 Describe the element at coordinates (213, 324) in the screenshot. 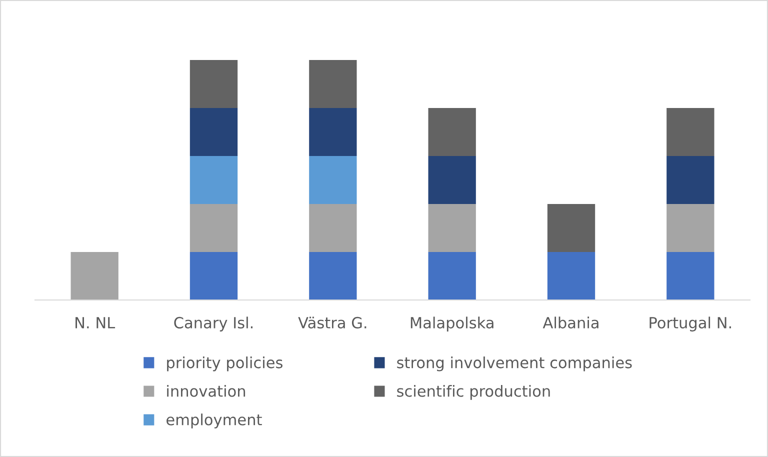

I see `x-tick-label: Canary Isl.` at that location.